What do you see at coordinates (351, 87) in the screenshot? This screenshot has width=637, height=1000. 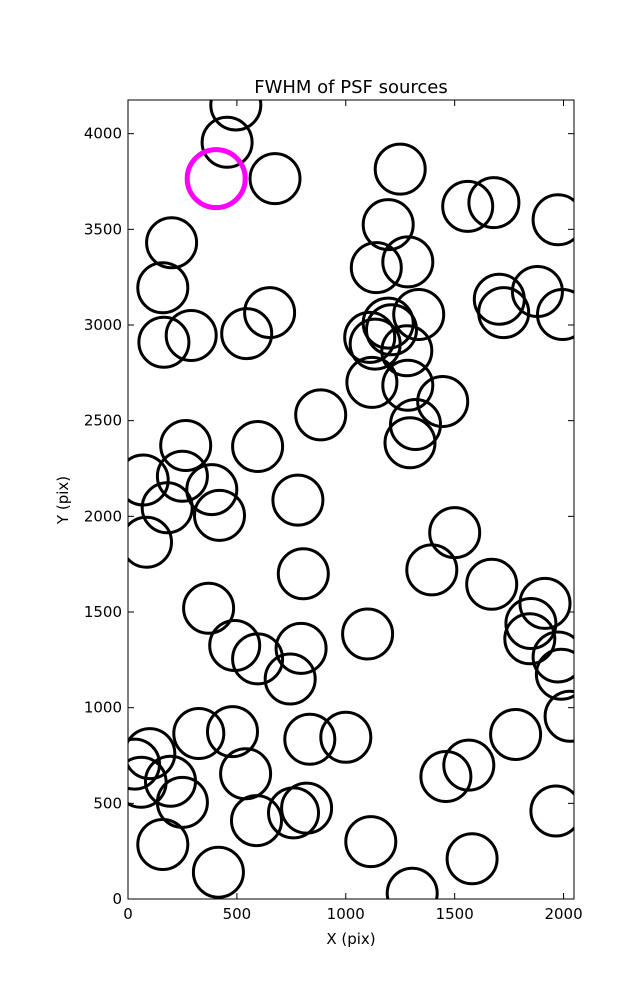 I see `chart-title: FWHM of PSF sources` at bounding box center [351, 87].